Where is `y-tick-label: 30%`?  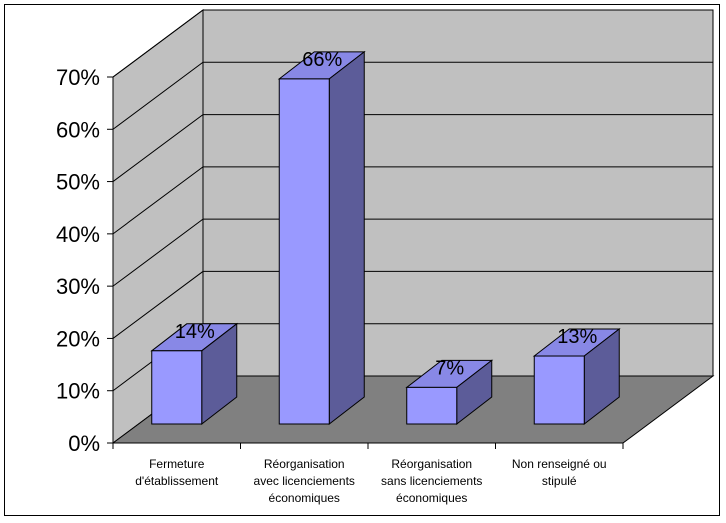 y-tick-label: 30% is located at coordinates (78, 286).